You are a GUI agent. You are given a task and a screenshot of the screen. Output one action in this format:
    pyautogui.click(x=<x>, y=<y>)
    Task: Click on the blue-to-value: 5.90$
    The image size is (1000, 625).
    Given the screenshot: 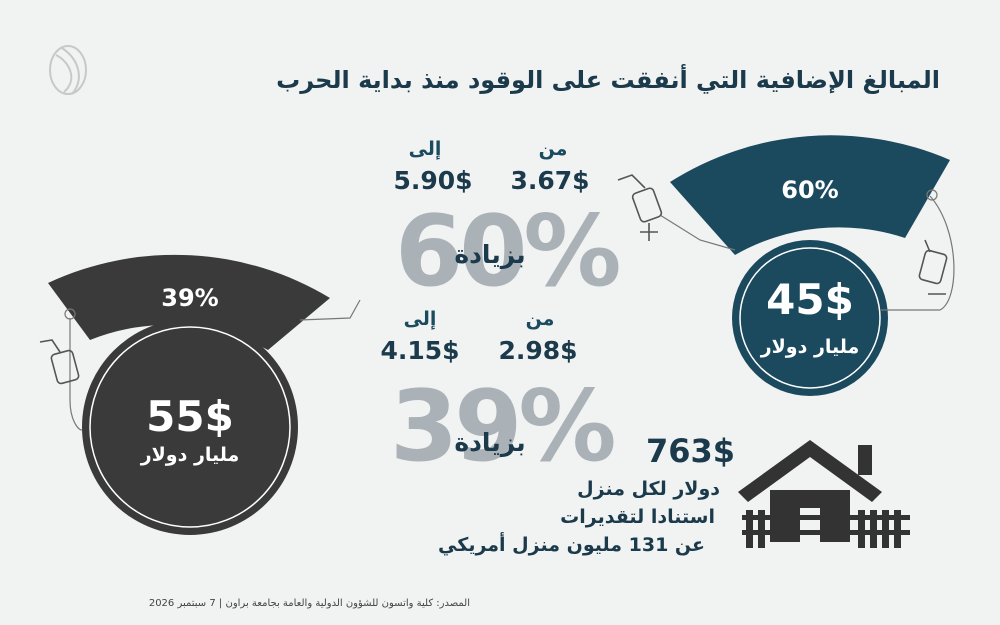 What is the action you would take?
    pyautogui.click(x=433, y=180)
    